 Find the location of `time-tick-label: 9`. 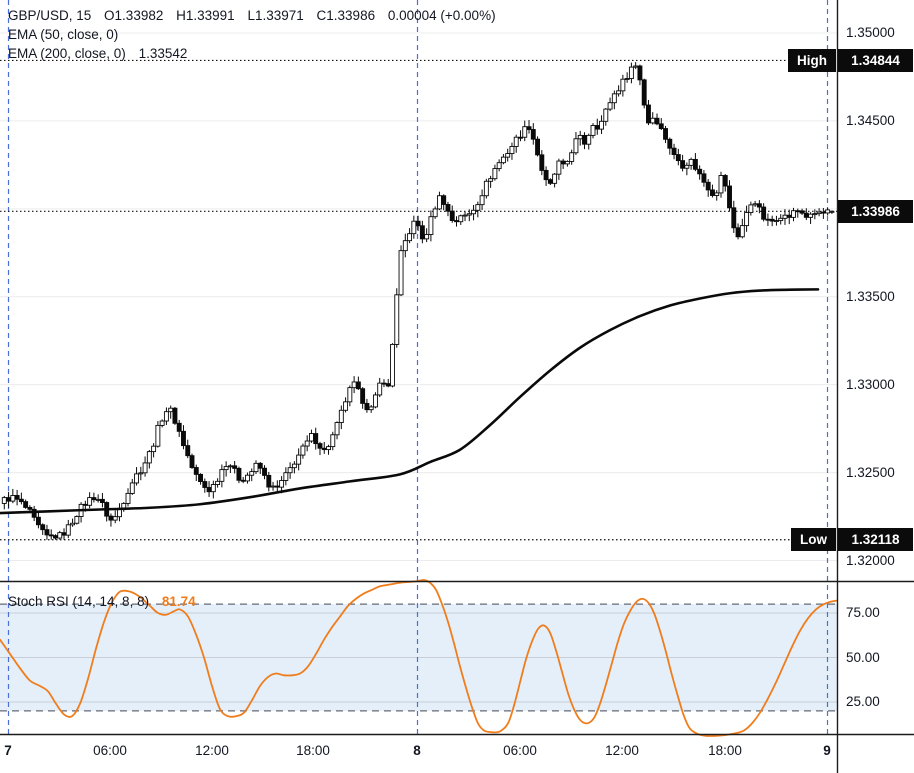

time-tick-label: 9 is located at coordinates (827, 750).